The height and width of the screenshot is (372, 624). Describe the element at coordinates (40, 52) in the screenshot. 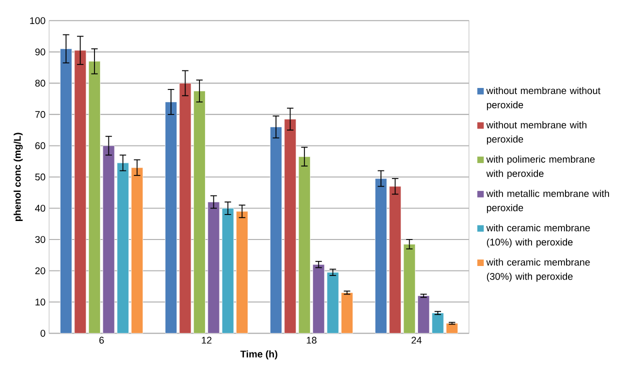

I see `y-tick-label: 90` at that location.